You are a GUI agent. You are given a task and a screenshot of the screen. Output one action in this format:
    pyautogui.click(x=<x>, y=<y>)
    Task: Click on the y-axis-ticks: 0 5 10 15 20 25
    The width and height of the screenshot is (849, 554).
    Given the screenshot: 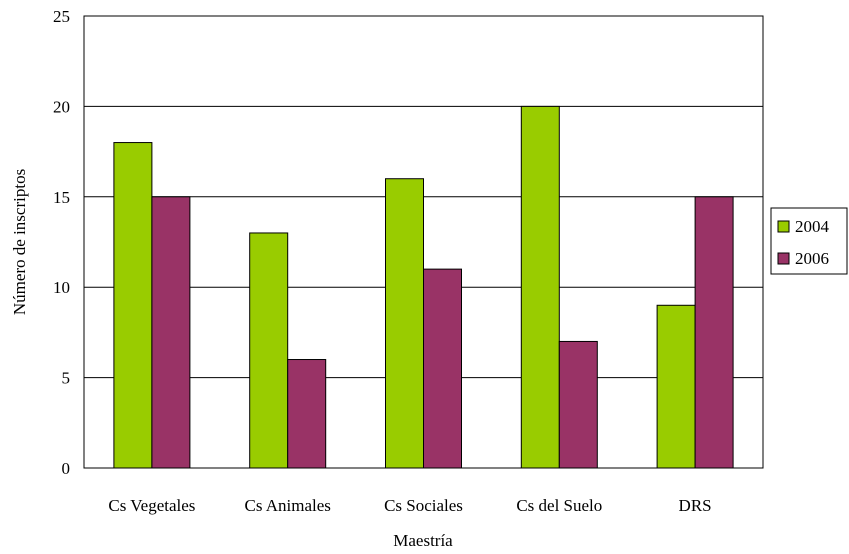 What is the action you would take?
    pyautogui.click(x=61, y=242)
    